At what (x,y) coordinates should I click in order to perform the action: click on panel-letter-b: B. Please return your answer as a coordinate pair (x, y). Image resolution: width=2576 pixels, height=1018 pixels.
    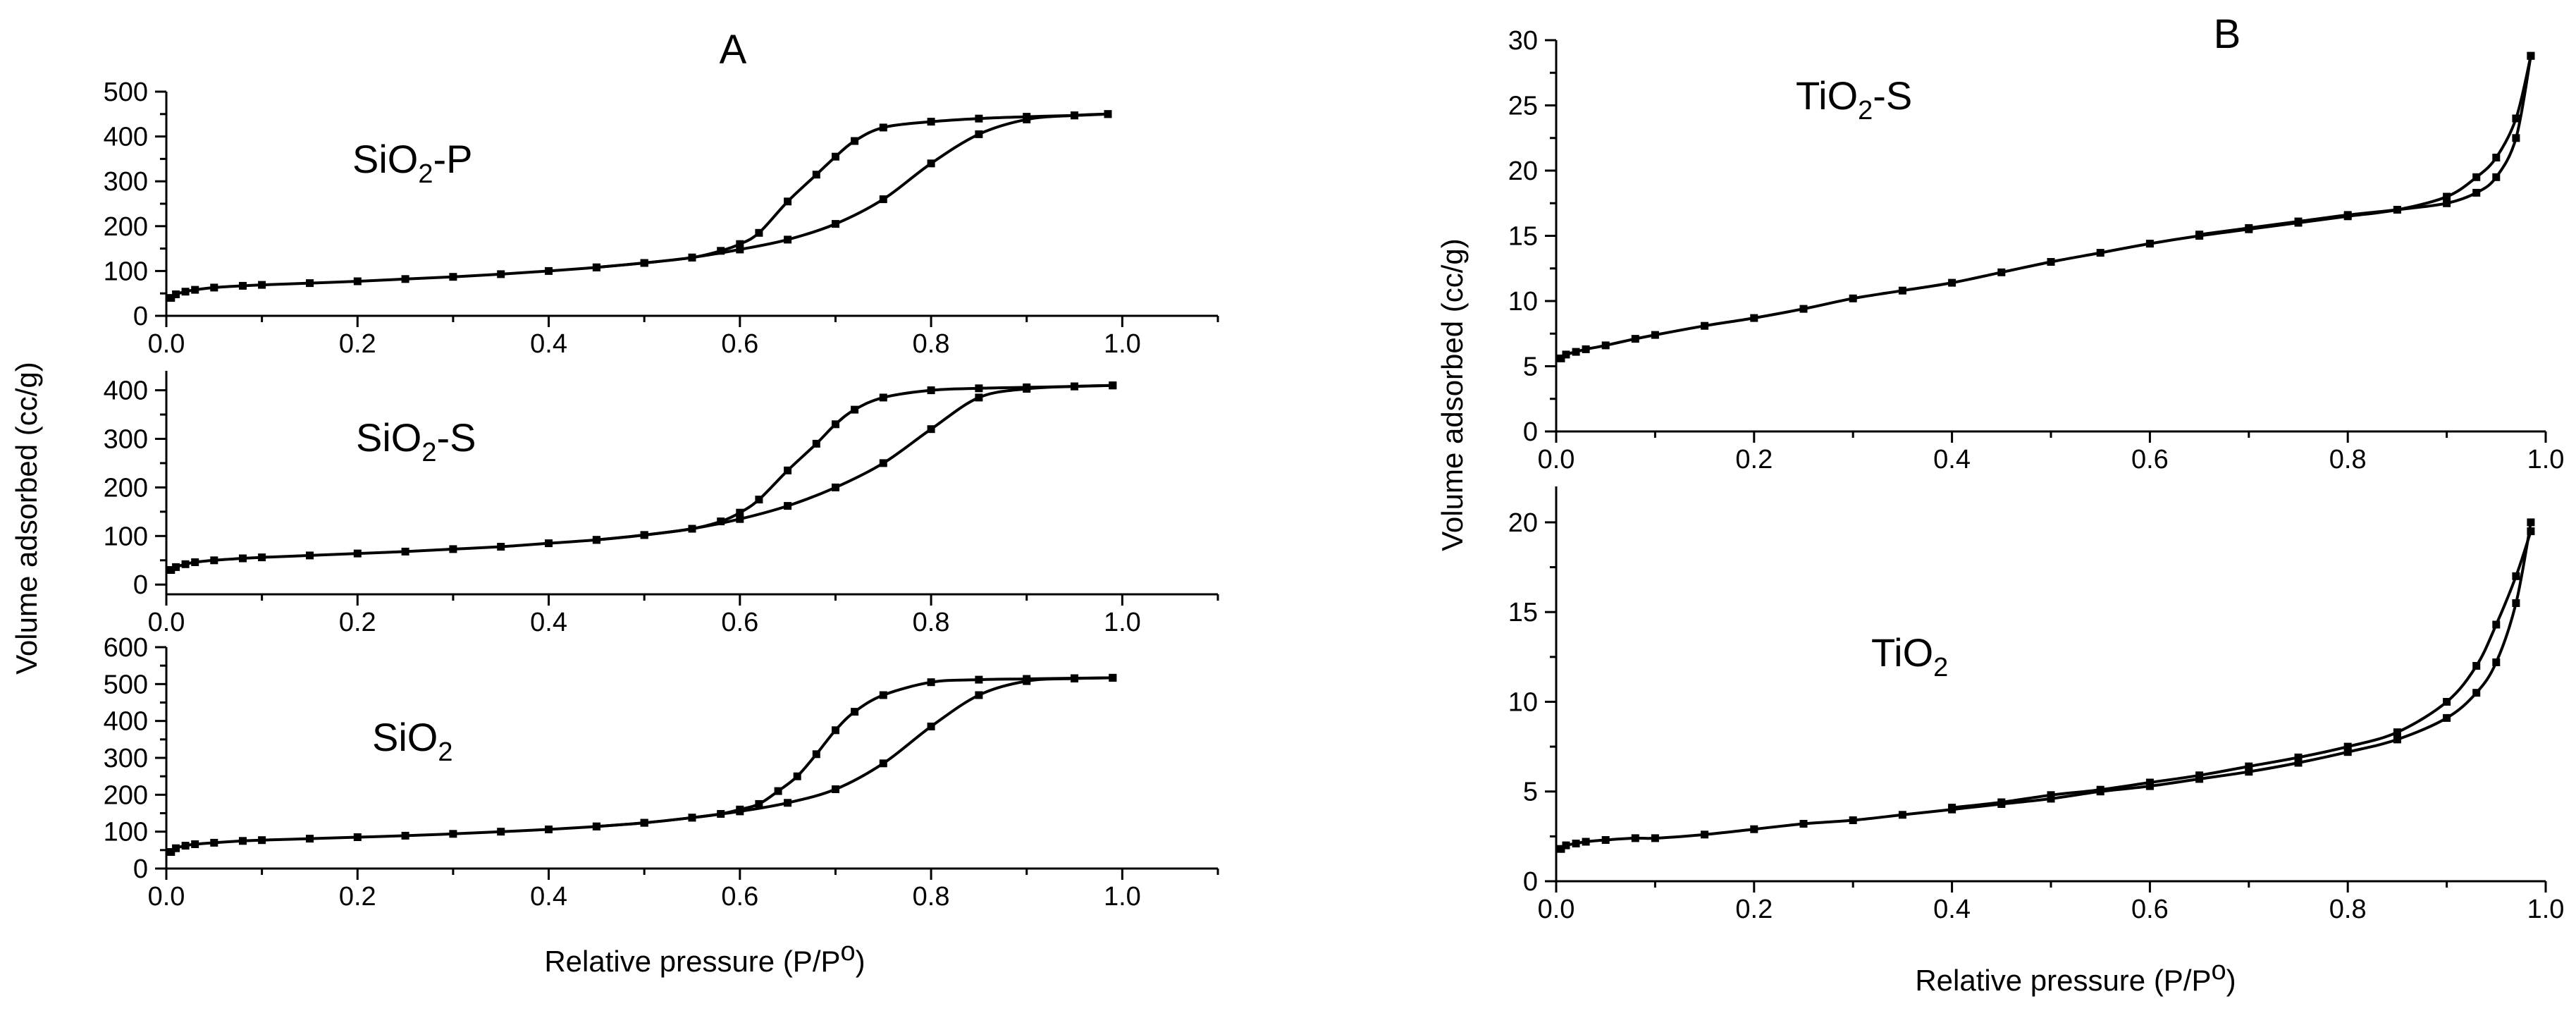
    Looking at the image, I should click on (2227, 34).